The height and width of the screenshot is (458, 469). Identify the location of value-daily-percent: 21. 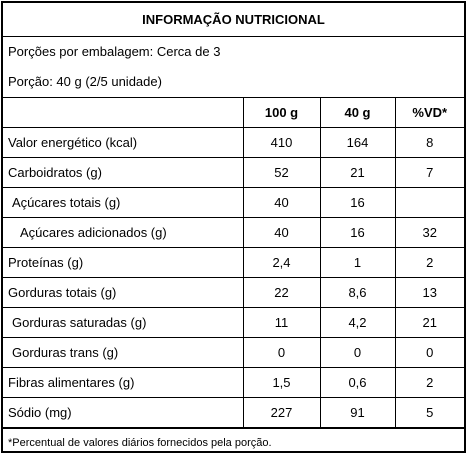
(429, 322).